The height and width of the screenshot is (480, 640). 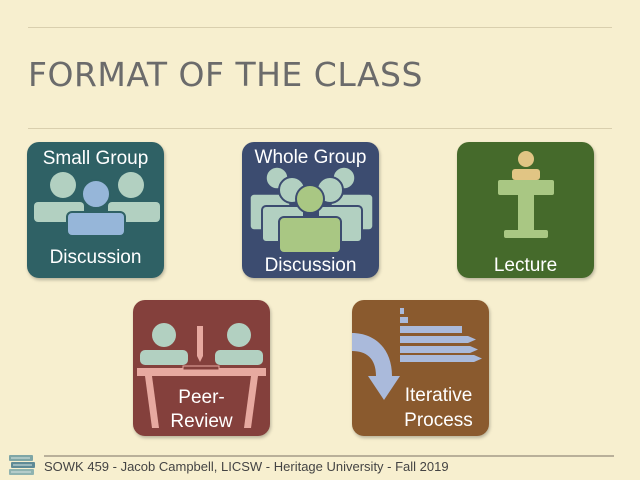 I want to click on books-icon, so click(x=22, y=465).